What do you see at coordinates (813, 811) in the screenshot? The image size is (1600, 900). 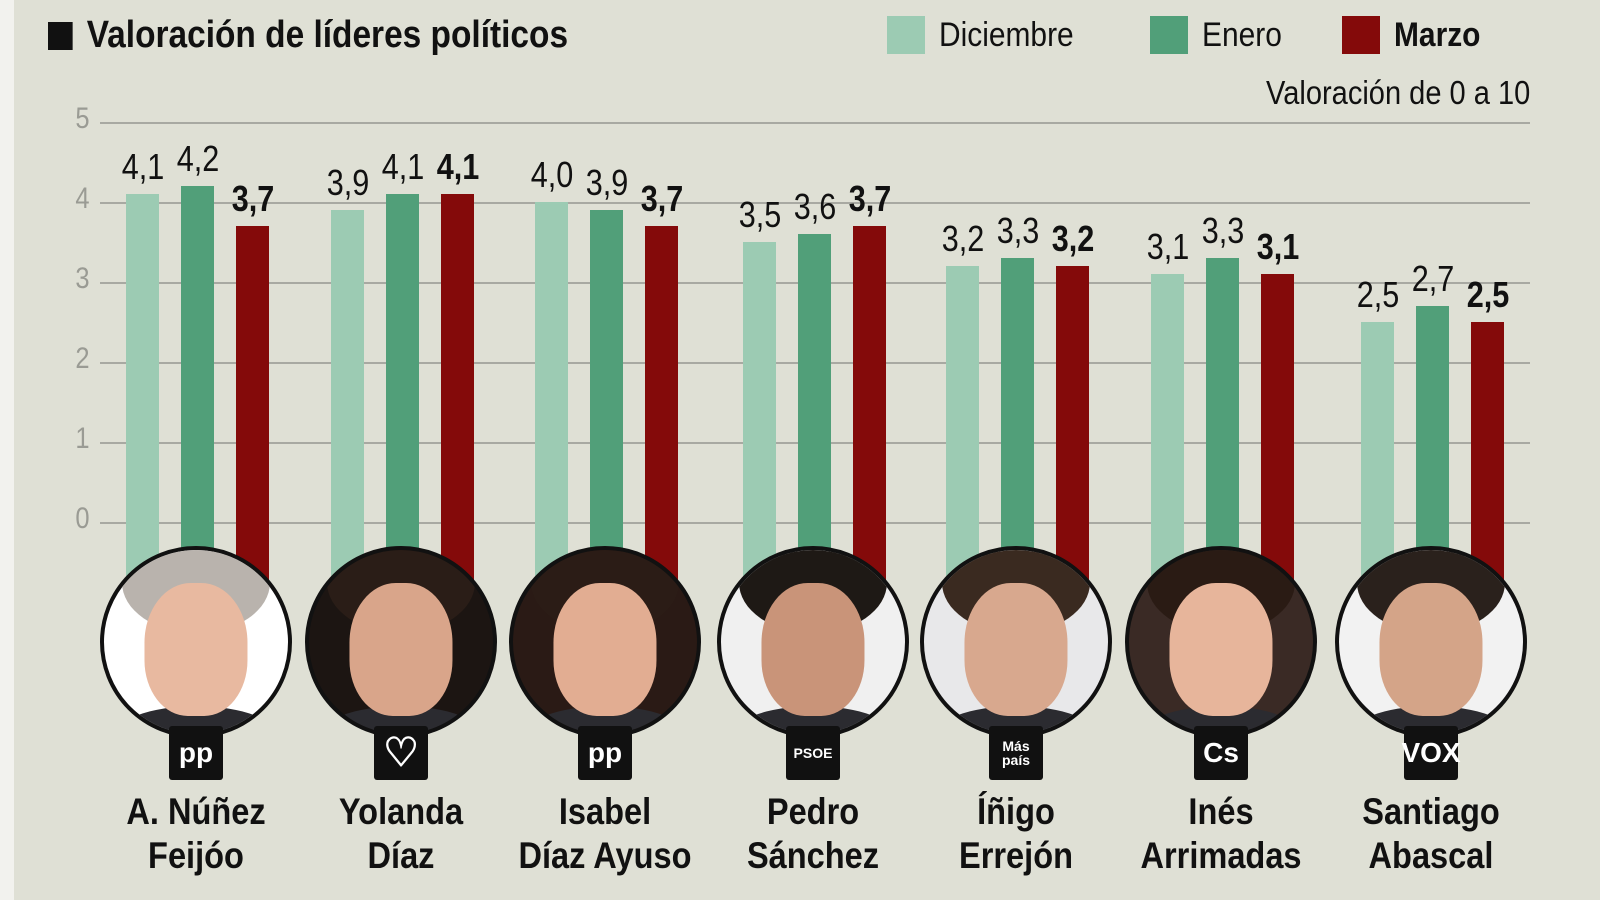 I see `leader-name: Pedro` at bounding box center [813, 811].